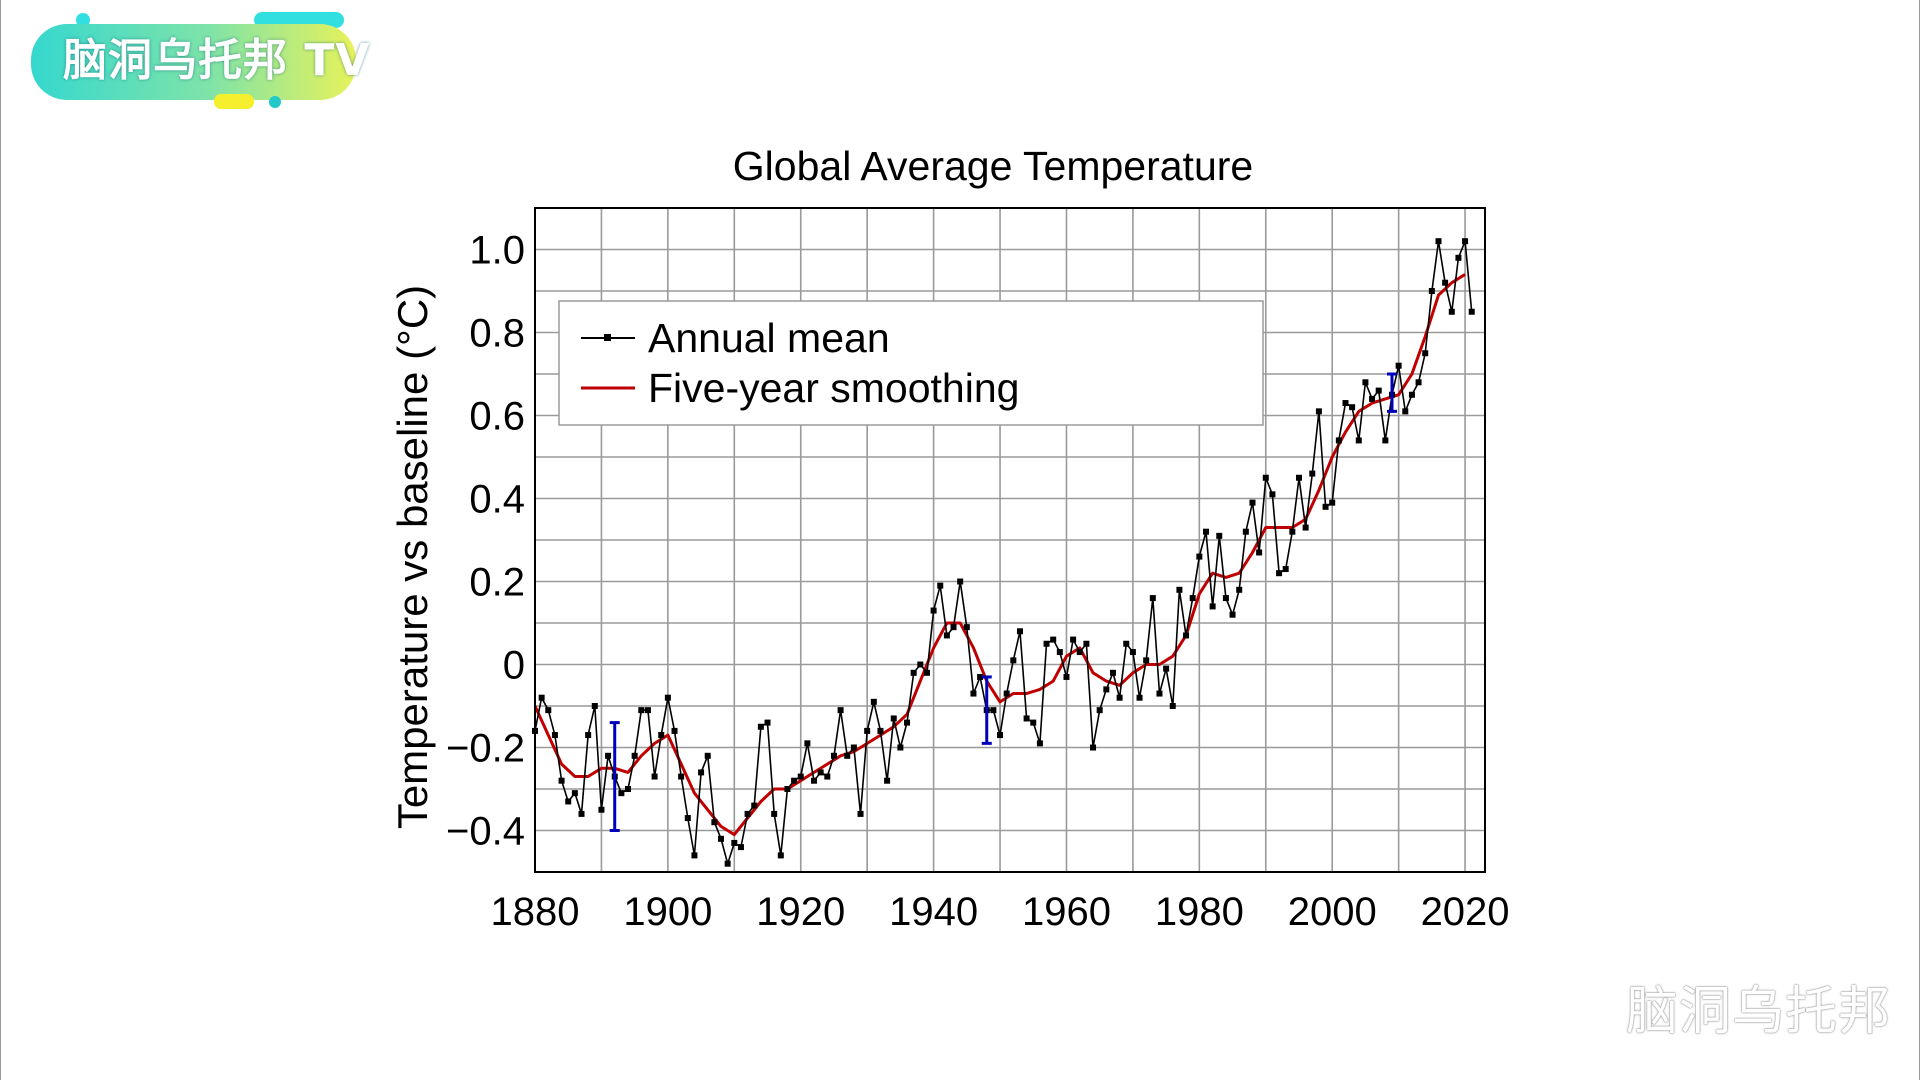  What do you see at coordinates (607, 337) in the screenshot?
I see `legend-annual-marker` at bounding box center [607, 337].